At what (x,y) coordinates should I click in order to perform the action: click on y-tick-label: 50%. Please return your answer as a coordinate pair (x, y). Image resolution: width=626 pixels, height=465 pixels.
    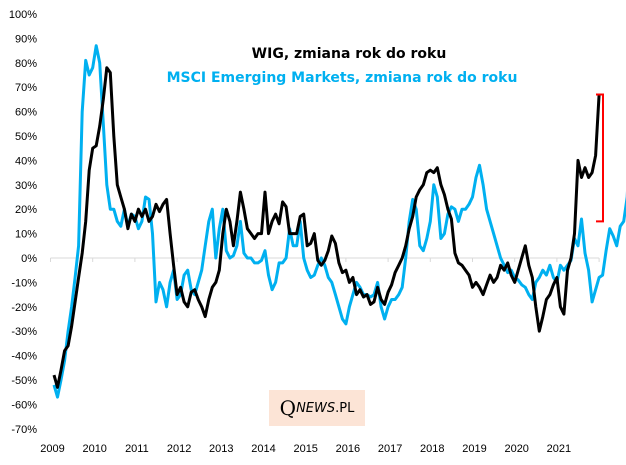
    Looking at the image, I should click on (26, 137).